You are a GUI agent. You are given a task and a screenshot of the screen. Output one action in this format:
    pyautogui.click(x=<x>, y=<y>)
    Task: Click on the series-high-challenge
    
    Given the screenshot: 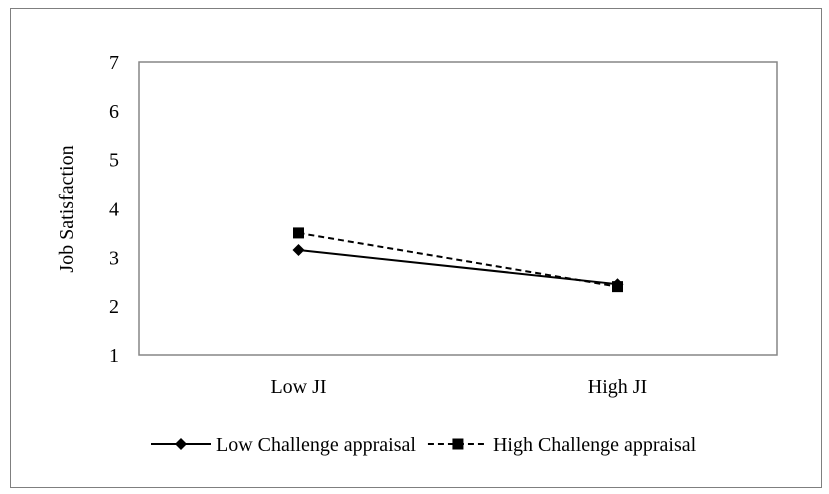 What is the action you would take?
    pyautogui.click(x=458, y=260)
    